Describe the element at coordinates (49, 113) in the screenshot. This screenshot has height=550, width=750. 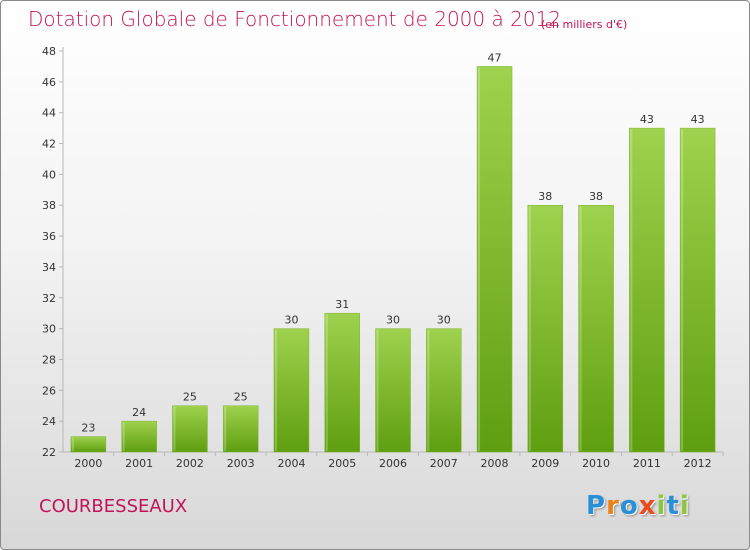
I see `y-tick-label: 44` at that location.